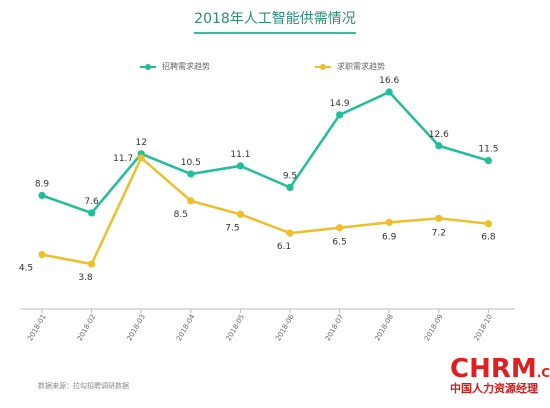  Describe the element at coordinates (494, 388) in the screenshot. I see `watermark-subtitle: 中国人力资源经理` at that location.